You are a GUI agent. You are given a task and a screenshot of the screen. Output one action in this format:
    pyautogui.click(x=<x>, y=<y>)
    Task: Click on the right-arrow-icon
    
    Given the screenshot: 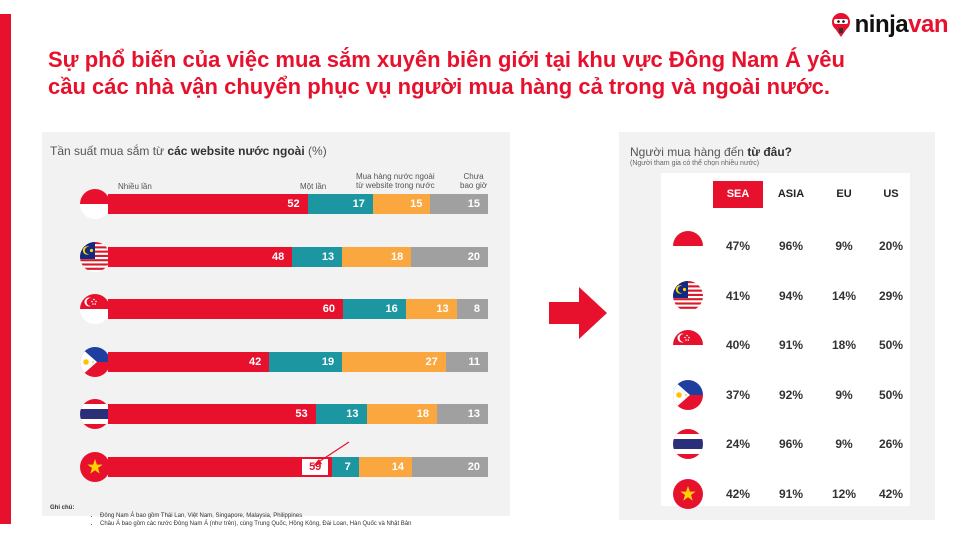 What is the action you would take?
    pyautogui.click(x=578, y=313)
    